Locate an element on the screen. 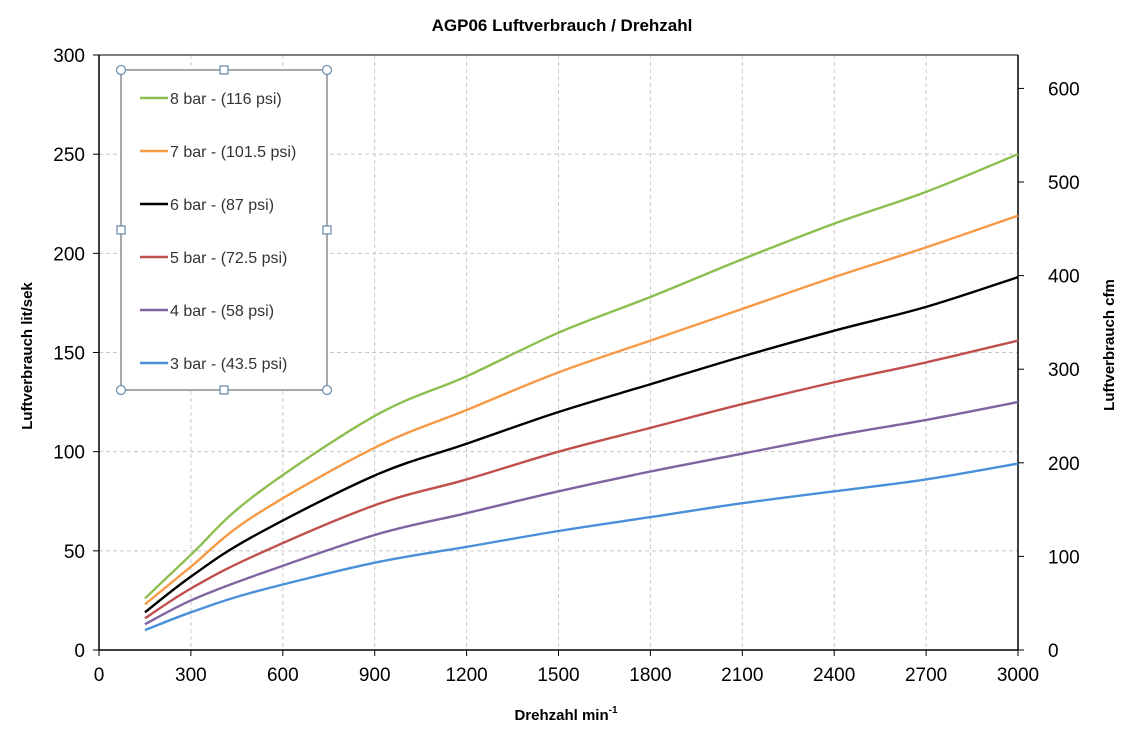  x-tick-label: 3000 is located at coordinates (1018, 675).